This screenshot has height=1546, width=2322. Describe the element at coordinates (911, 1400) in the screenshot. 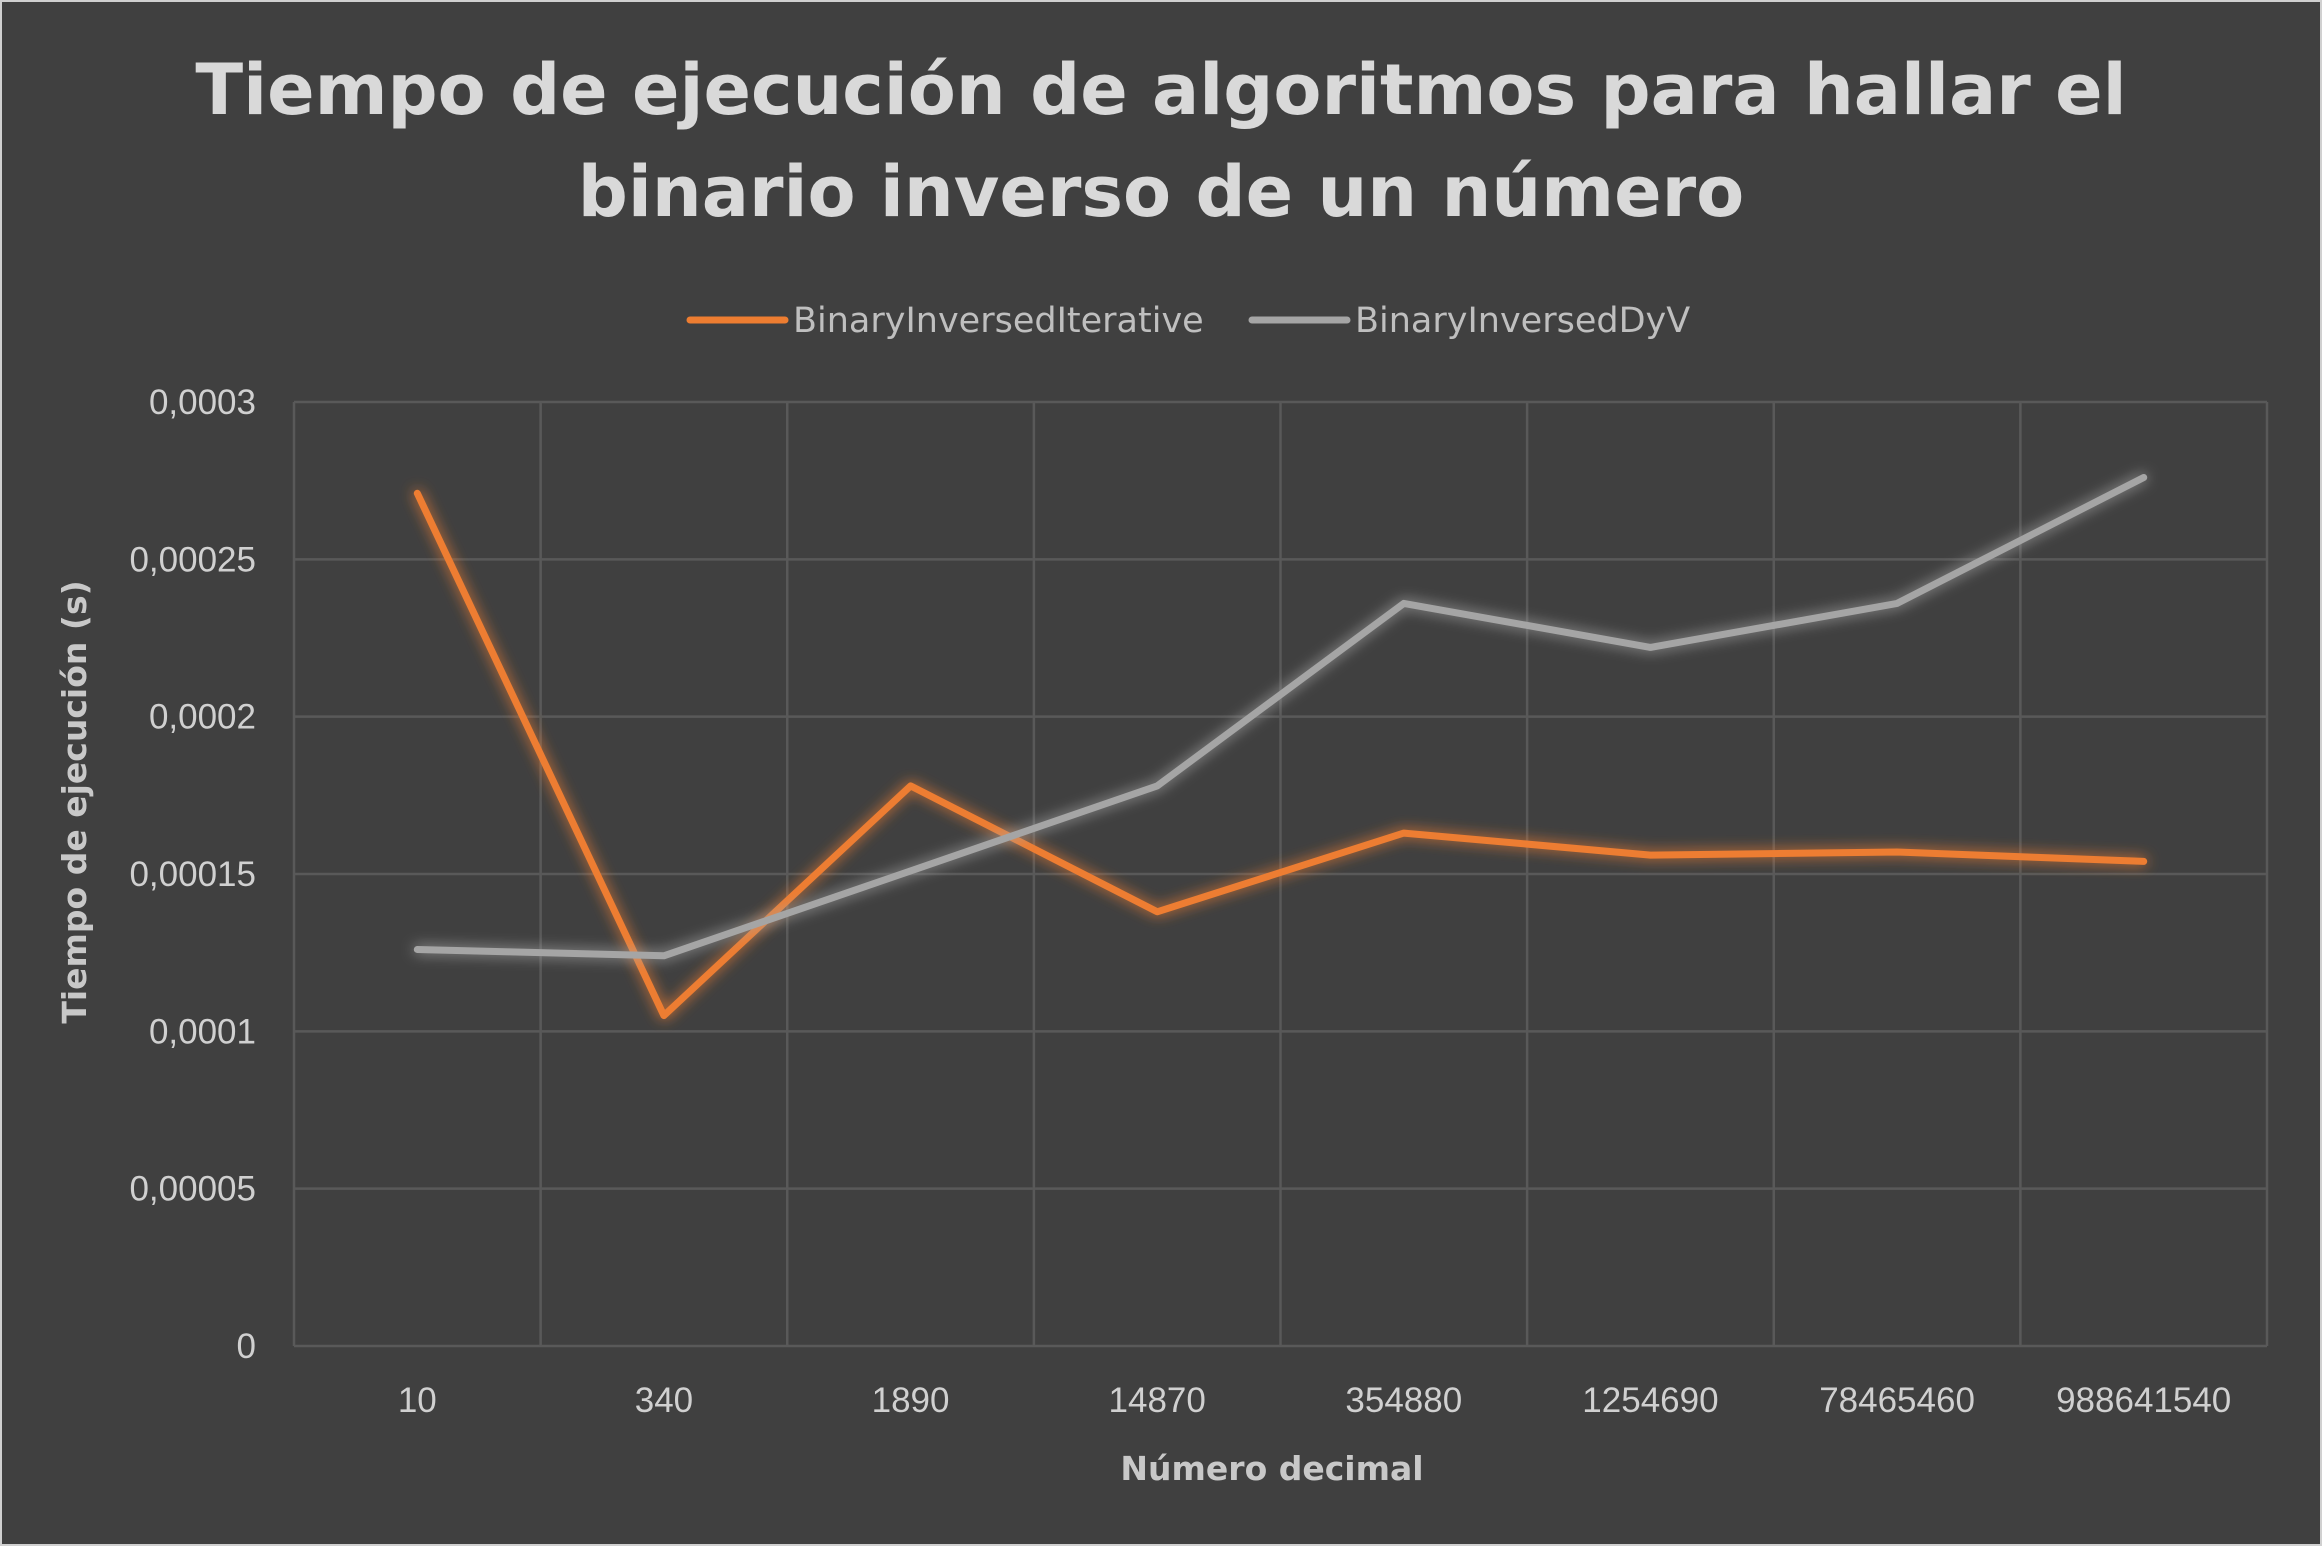

I see `x-tick-label-2: 1890` at that location.